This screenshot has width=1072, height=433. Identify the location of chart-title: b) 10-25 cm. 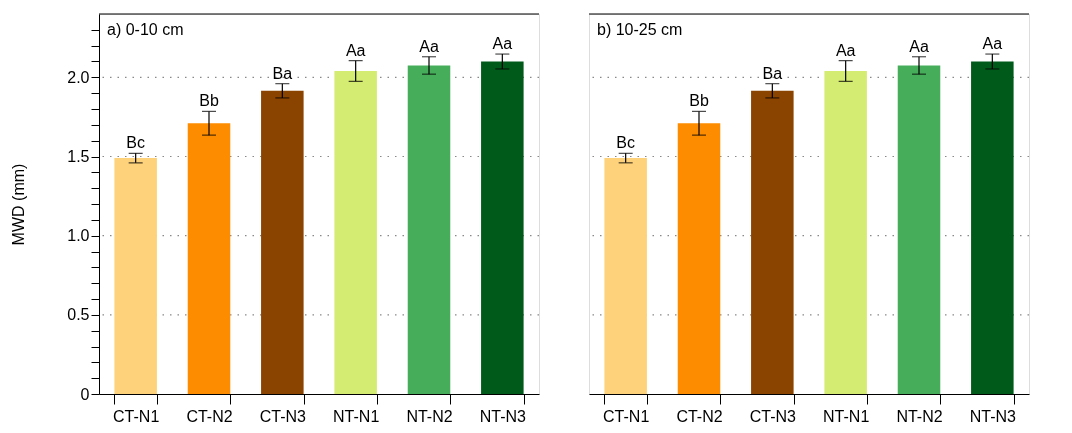
(640, 29).